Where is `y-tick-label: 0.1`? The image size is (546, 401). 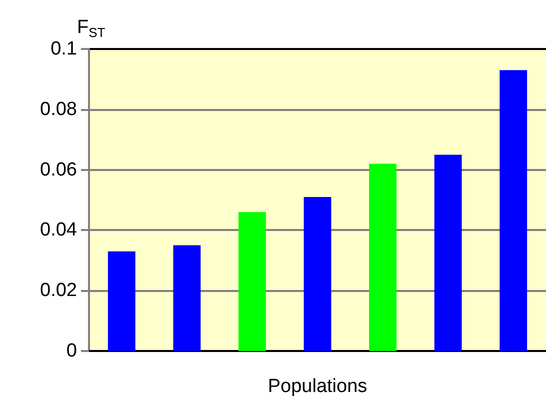 y-tick-label: 0.1 is located at coordinates (63, 49).